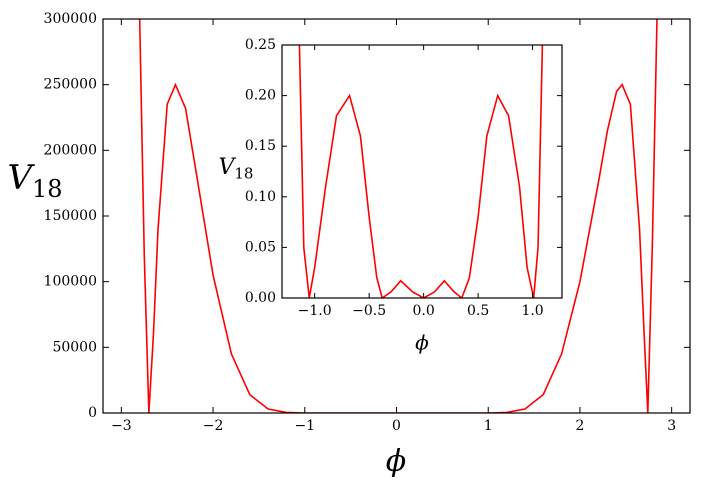  I want to click on y-tick-label: 0.10, so click(260, 197).